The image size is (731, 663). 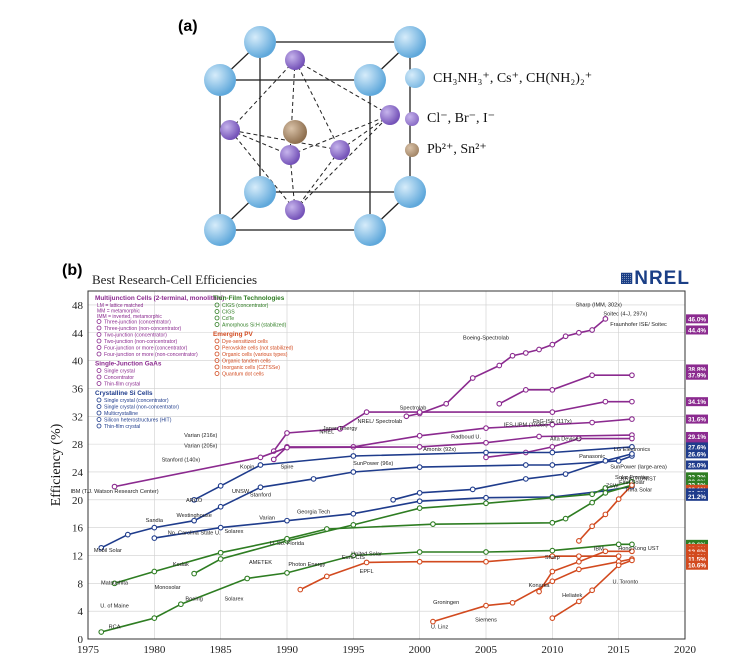 What do you see at coordinates (114, 607) in the screenshot?
I see `point-annotation: U. of Maine` at bounding box center [114, 607].